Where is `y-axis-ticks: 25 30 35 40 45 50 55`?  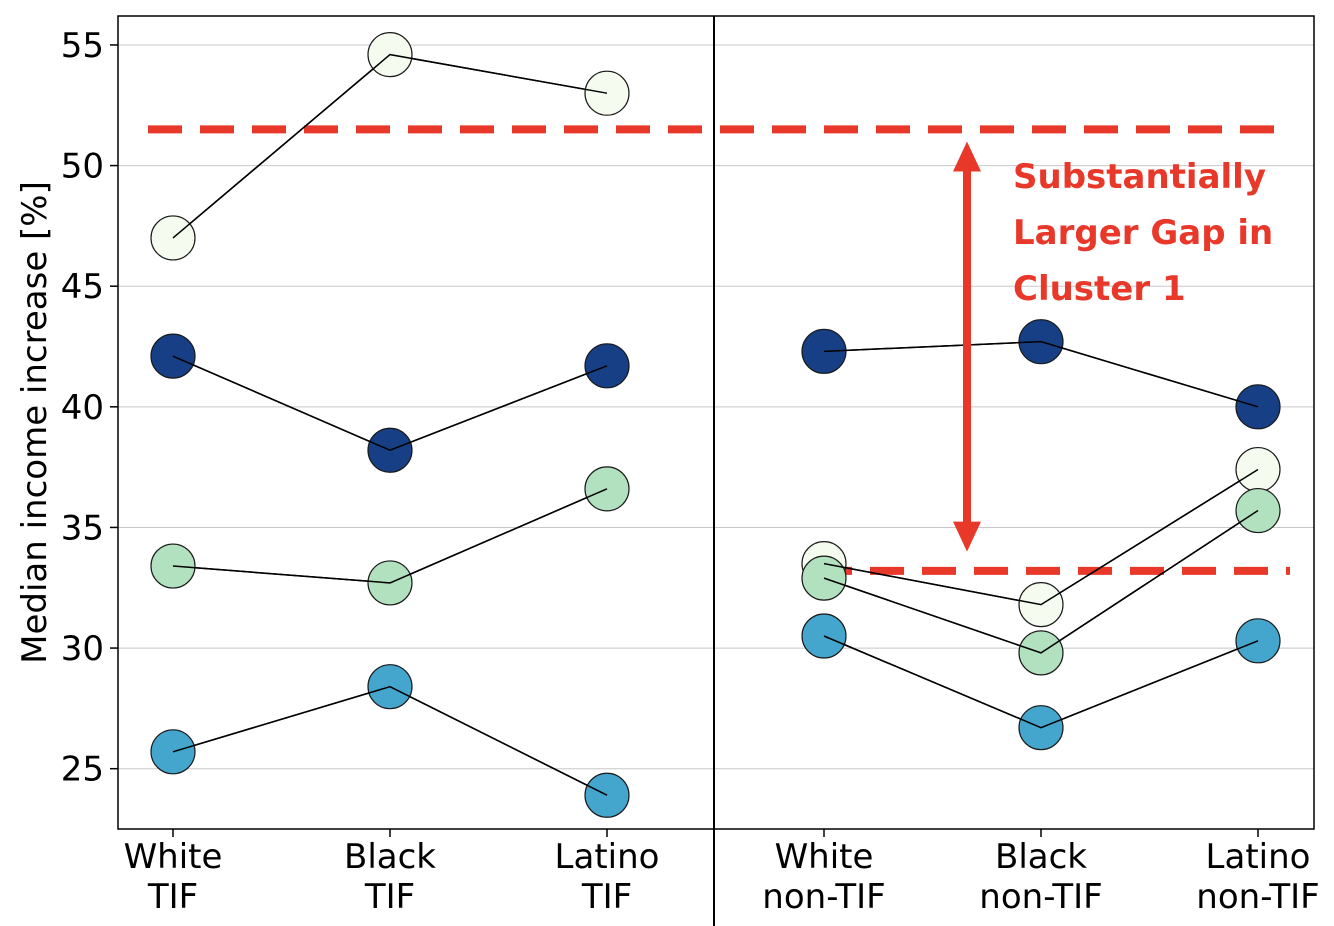
y-axis-ticks: 25 30 35 40 45 50 55 is located at coordinates (89, 408).